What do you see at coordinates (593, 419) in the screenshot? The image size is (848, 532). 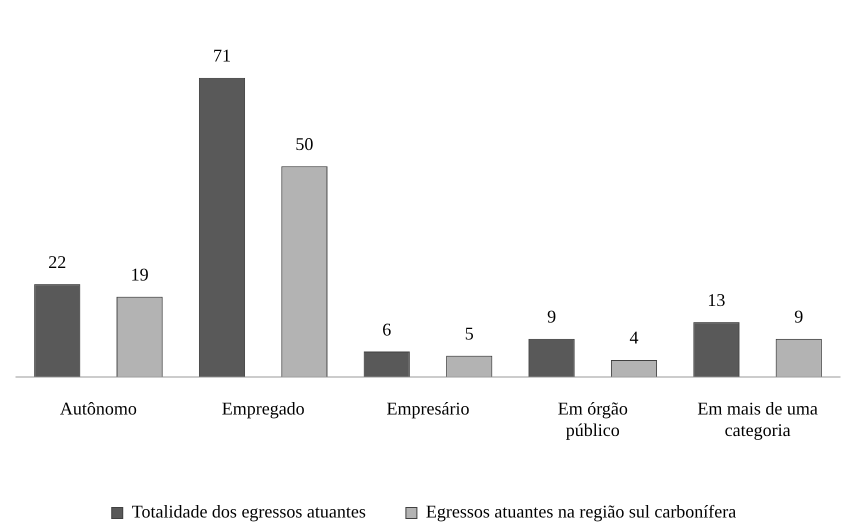 I see `x-tick-label: Em órgão público` at bounding box center [593, 419].